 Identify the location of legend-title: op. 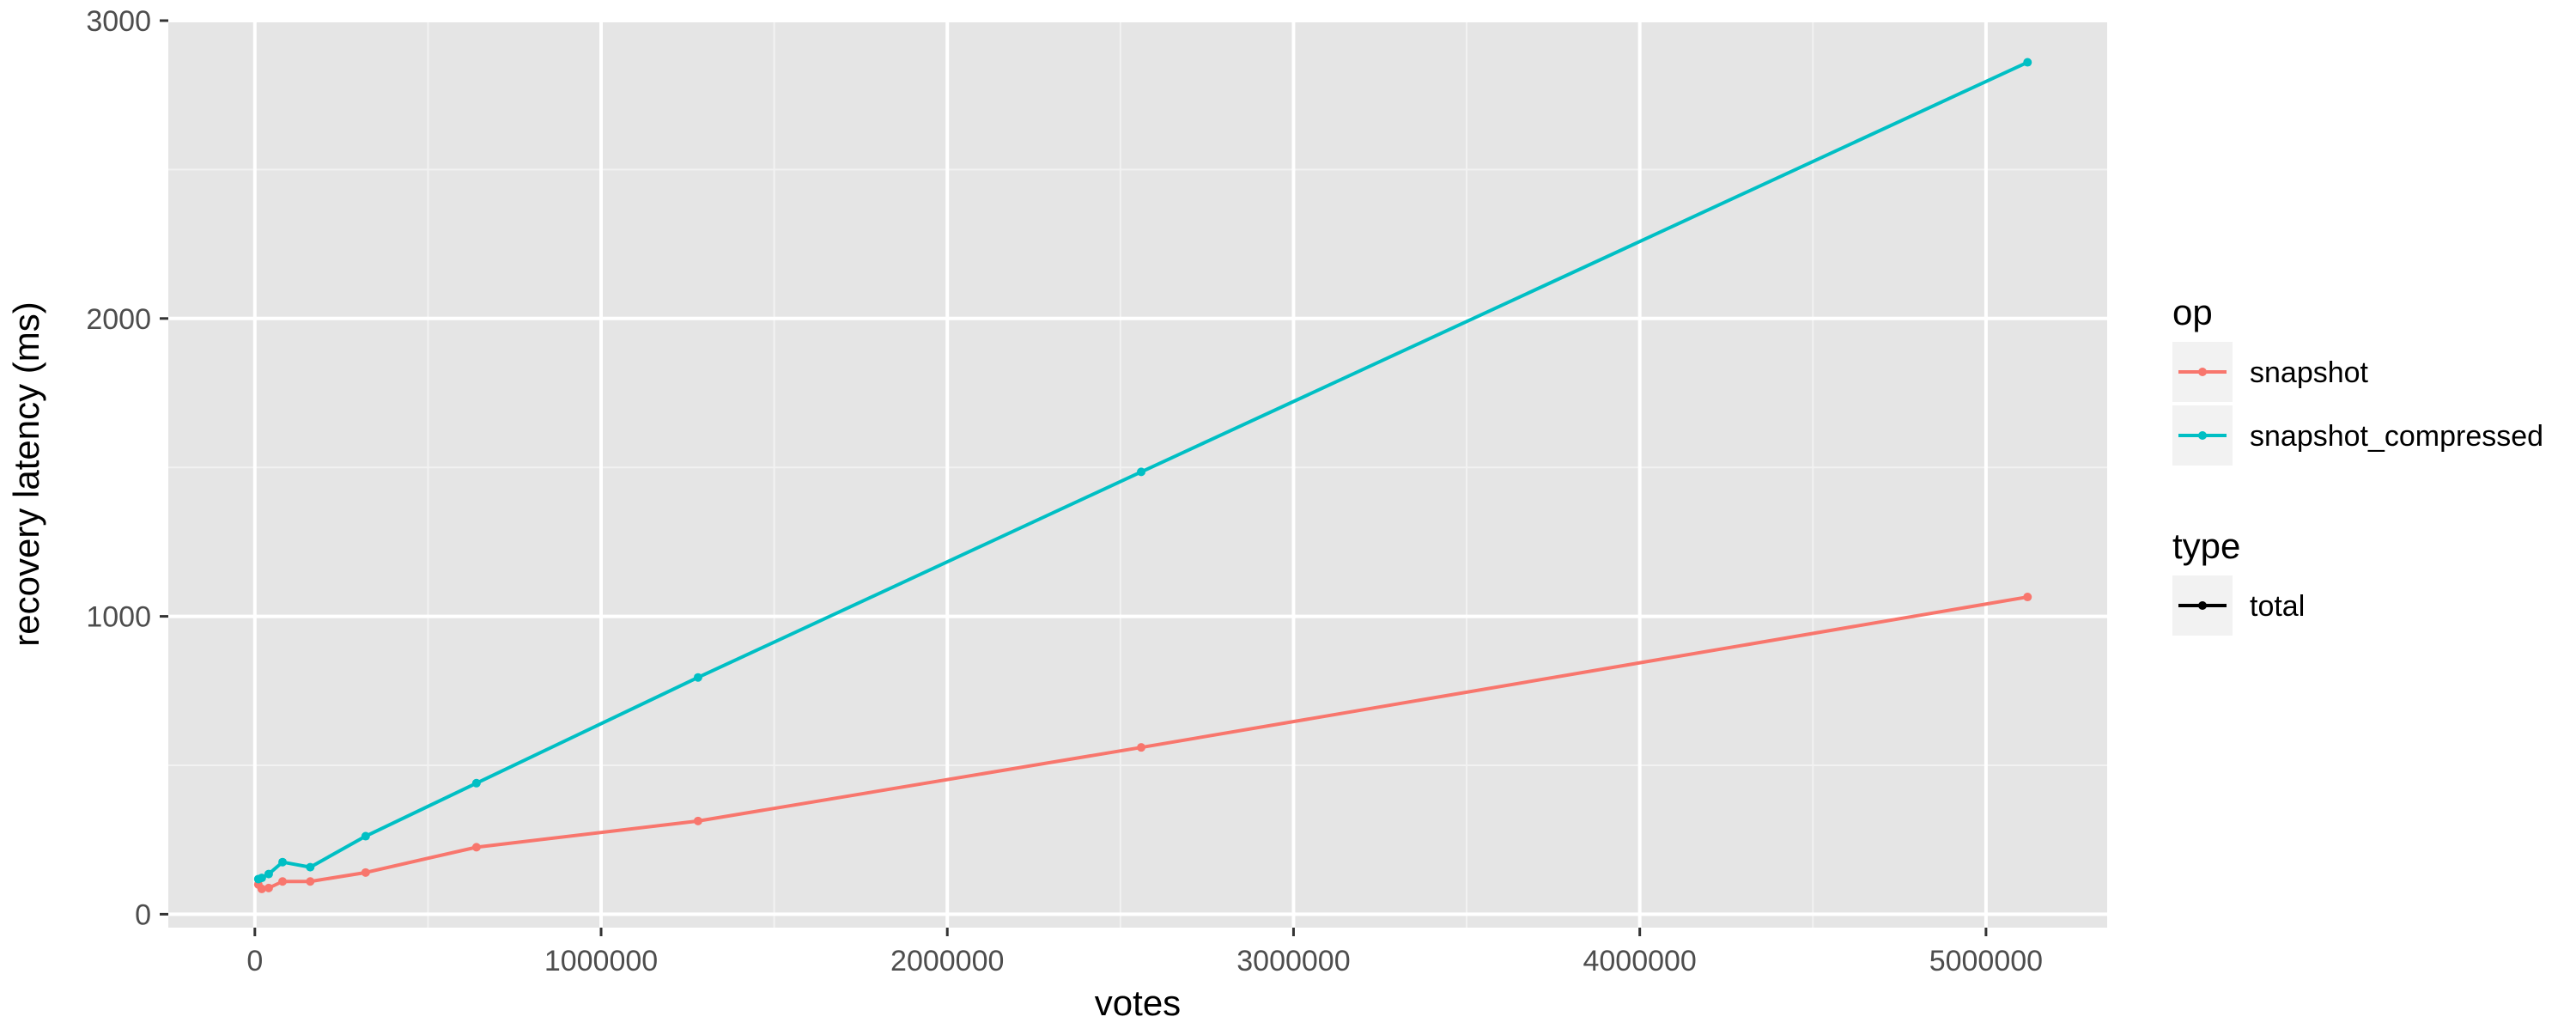
(2192, 312).